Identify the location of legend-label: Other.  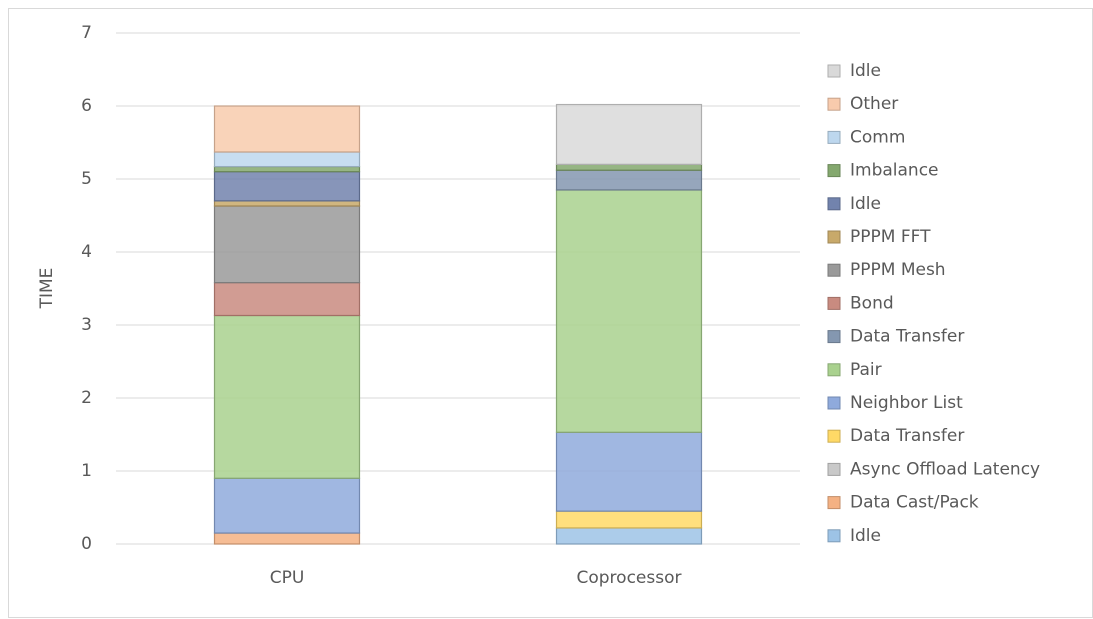
(874, 104).